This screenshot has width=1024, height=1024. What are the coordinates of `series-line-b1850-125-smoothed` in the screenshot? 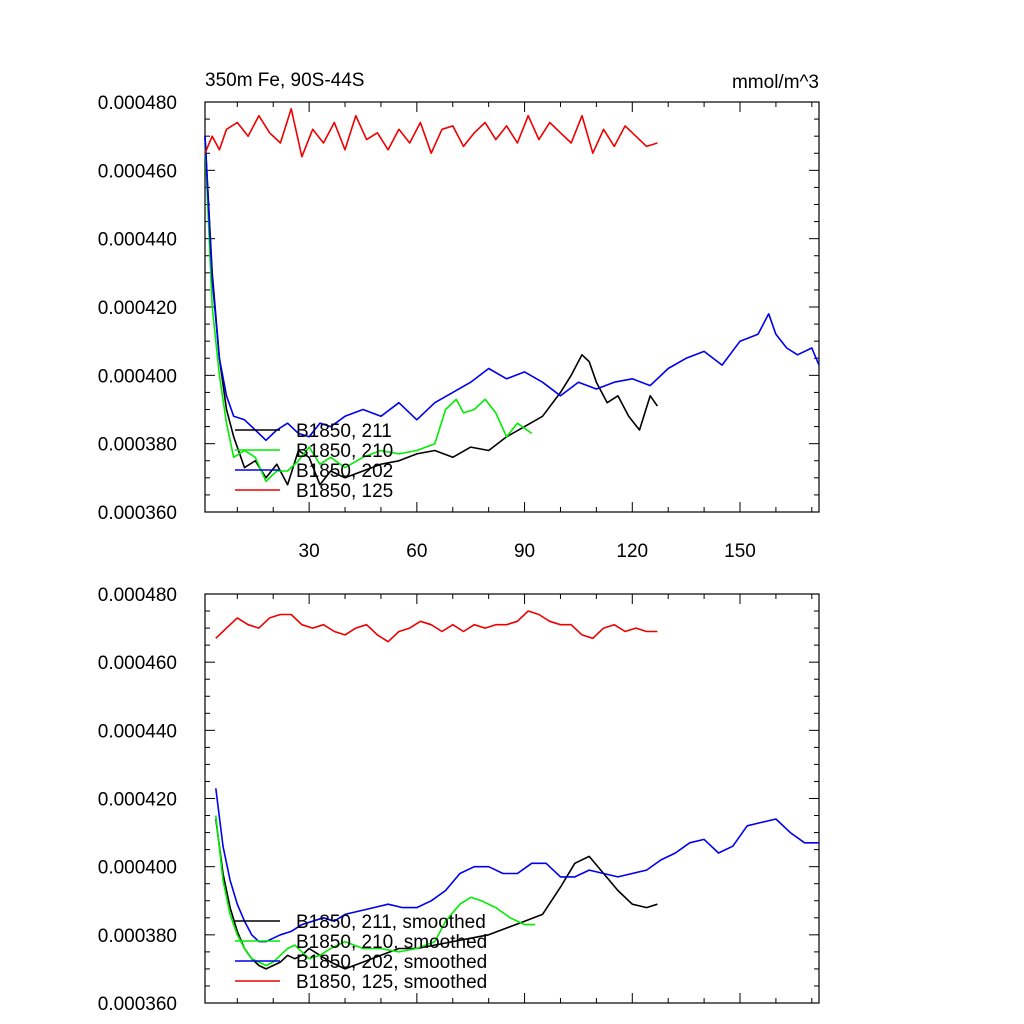 It's located at (436, 626).